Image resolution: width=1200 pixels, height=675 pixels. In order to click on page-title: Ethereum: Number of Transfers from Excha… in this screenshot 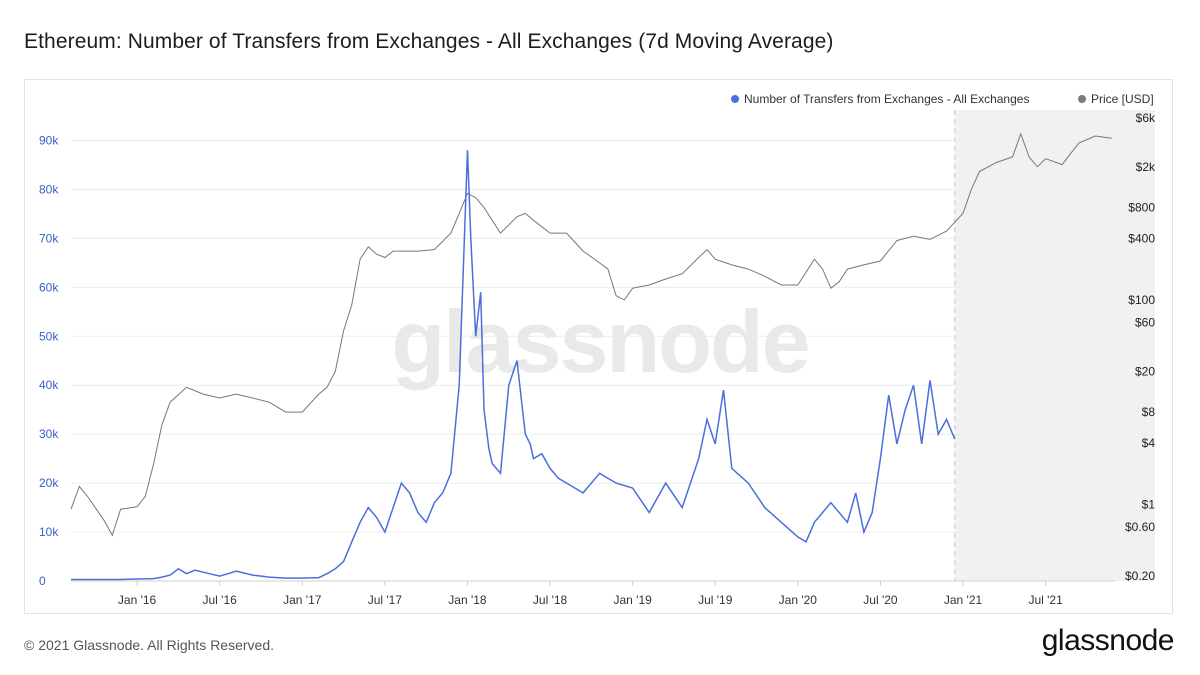, I will do `click(429, 41)`.